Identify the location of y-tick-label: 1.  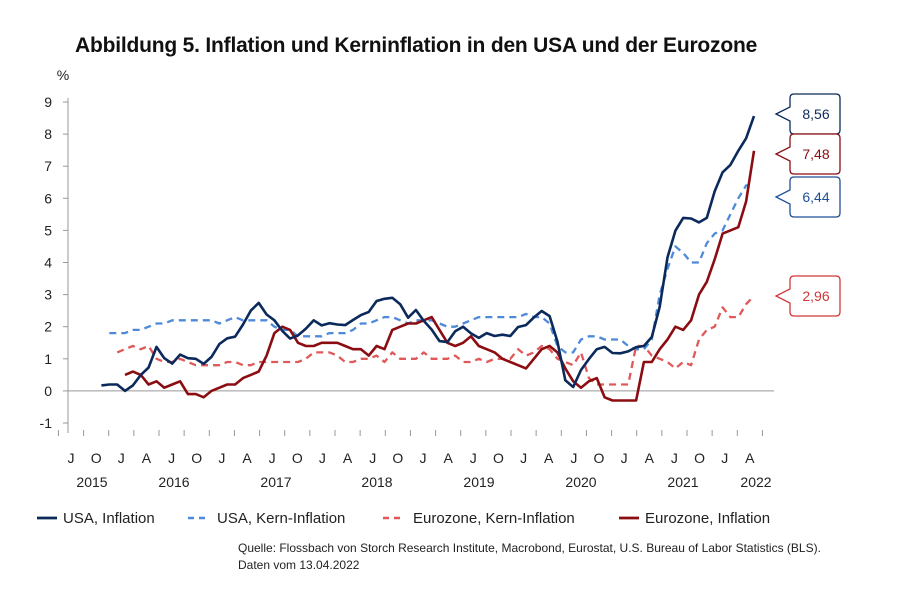
(48, 359).